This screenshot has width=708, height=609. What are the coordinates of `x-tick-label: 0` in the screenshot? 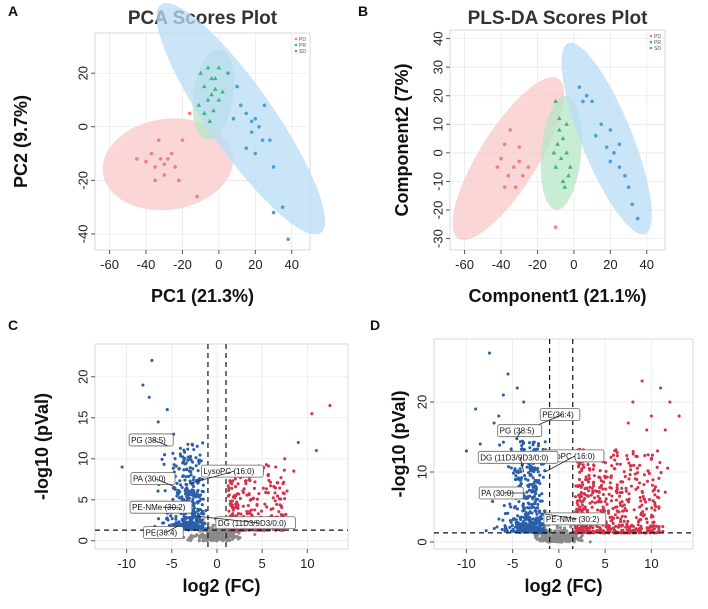 It's located at (558, 563).